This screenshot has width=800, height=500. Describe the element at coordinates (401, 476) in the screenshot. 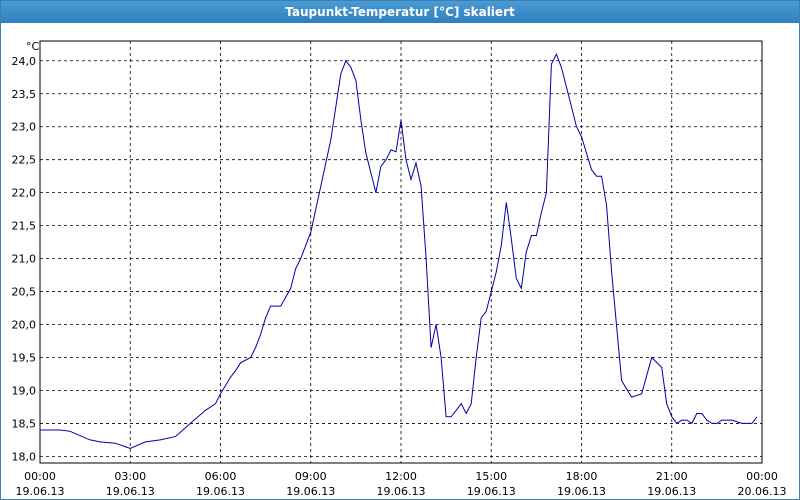

I see `x-tick-time-label: 12:00` at that location.